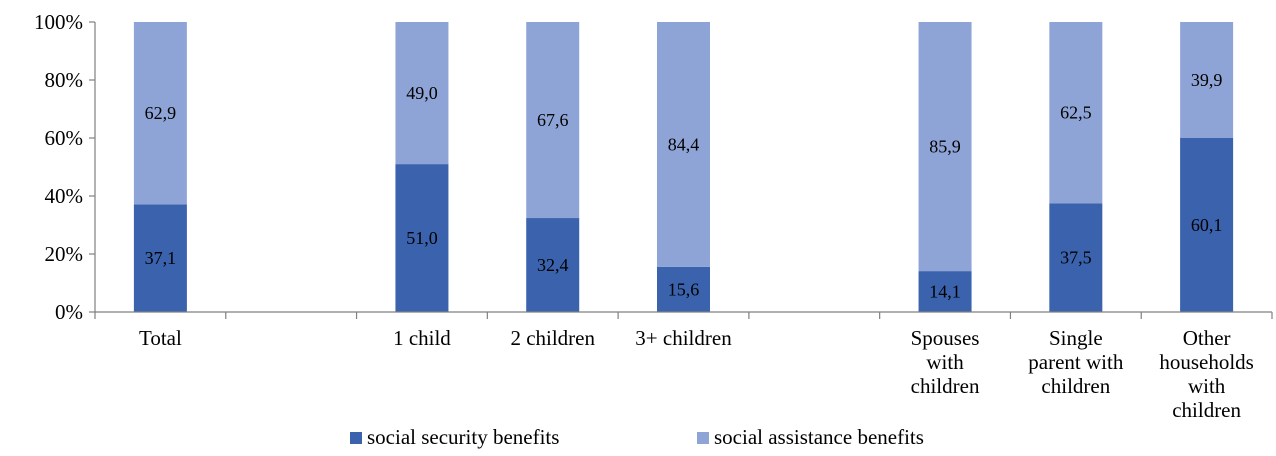  I want to click on legend-label: social assistance benefits, so click(819, 437).